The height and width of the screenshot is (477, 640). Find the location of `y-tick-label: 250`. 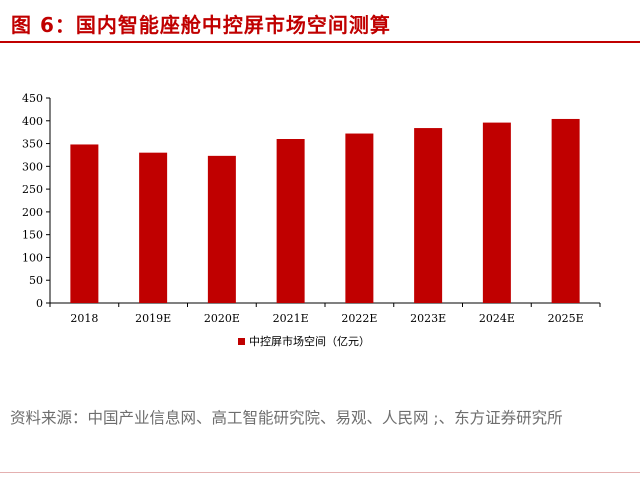

y-tick-label: 250 is located at coordinates (32, 189).